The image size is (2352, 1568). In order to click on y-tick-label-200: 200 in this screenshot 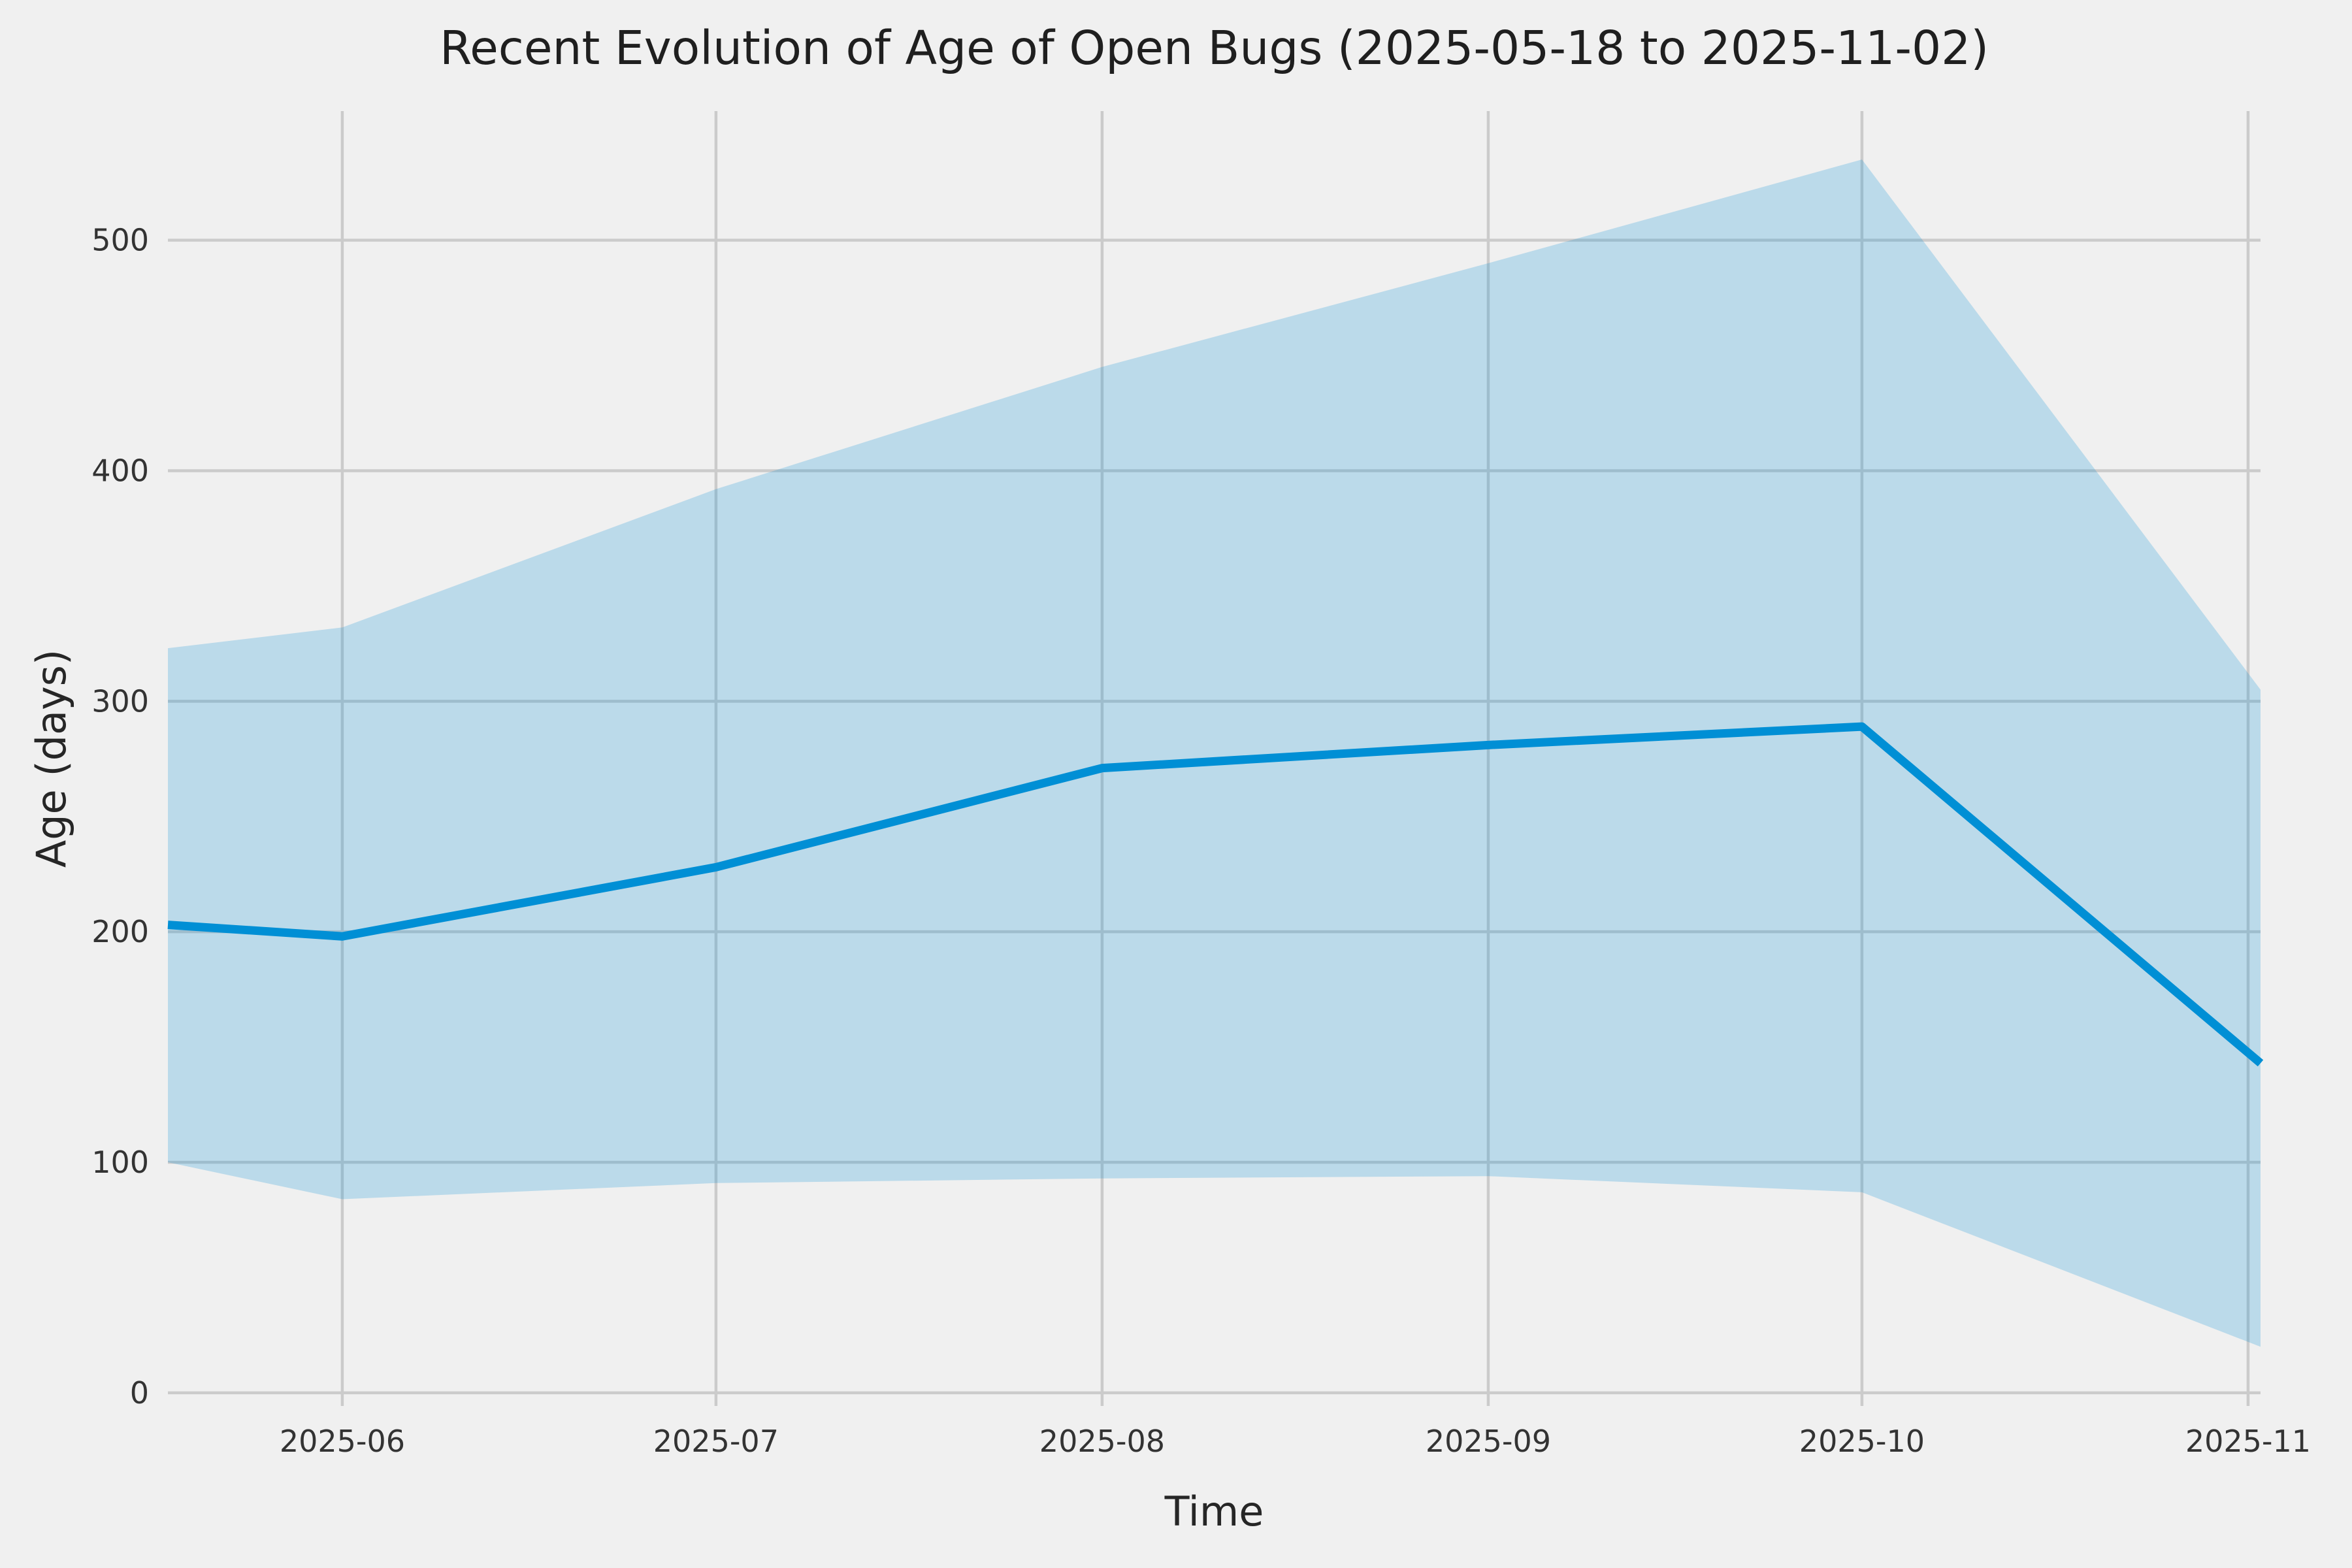, I will do `click(120, 931)`.